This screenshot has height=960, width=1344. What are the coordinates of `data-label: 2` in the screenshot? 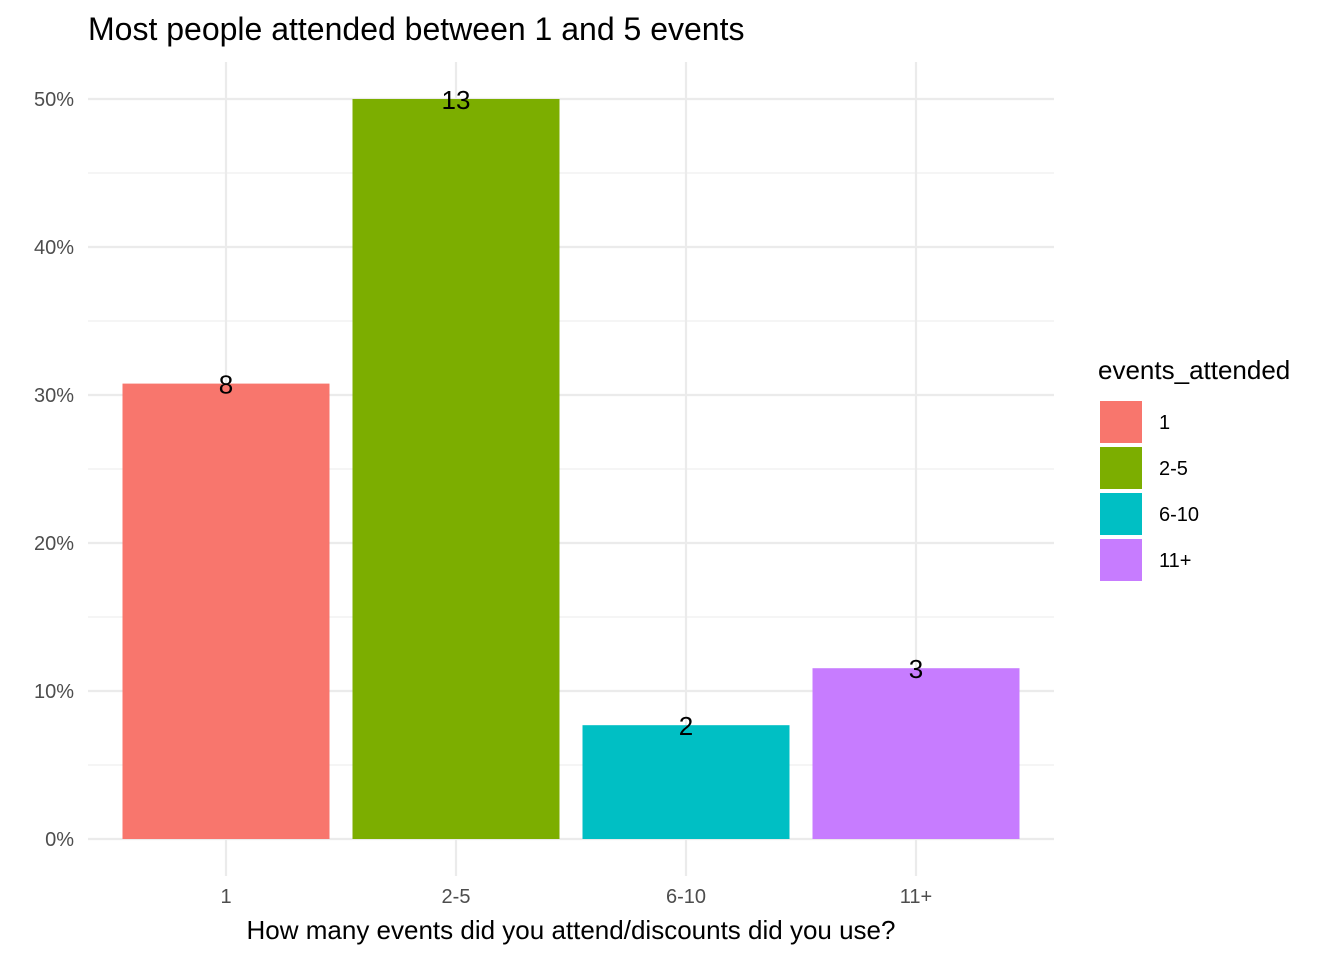 It's located at (686, 726).